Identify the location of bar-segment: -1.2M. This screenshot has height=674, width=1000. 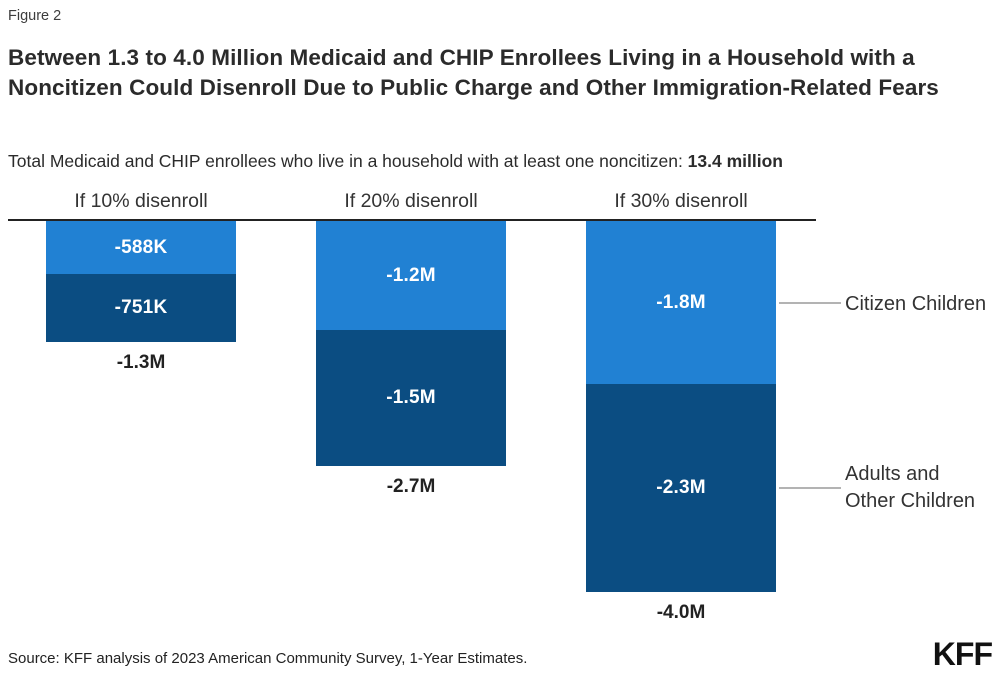
(411, 275).